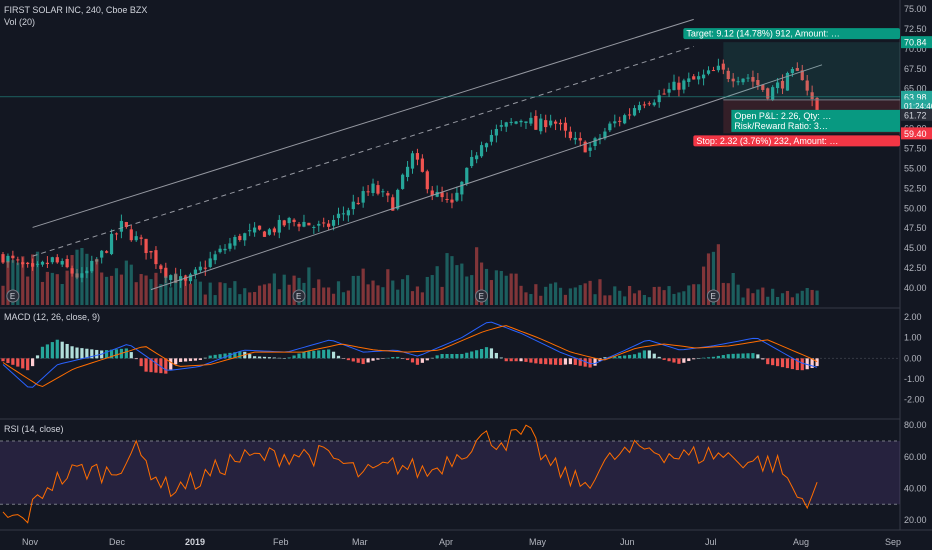  I want to click on time-tick-label: Jul, so click(711, 542).